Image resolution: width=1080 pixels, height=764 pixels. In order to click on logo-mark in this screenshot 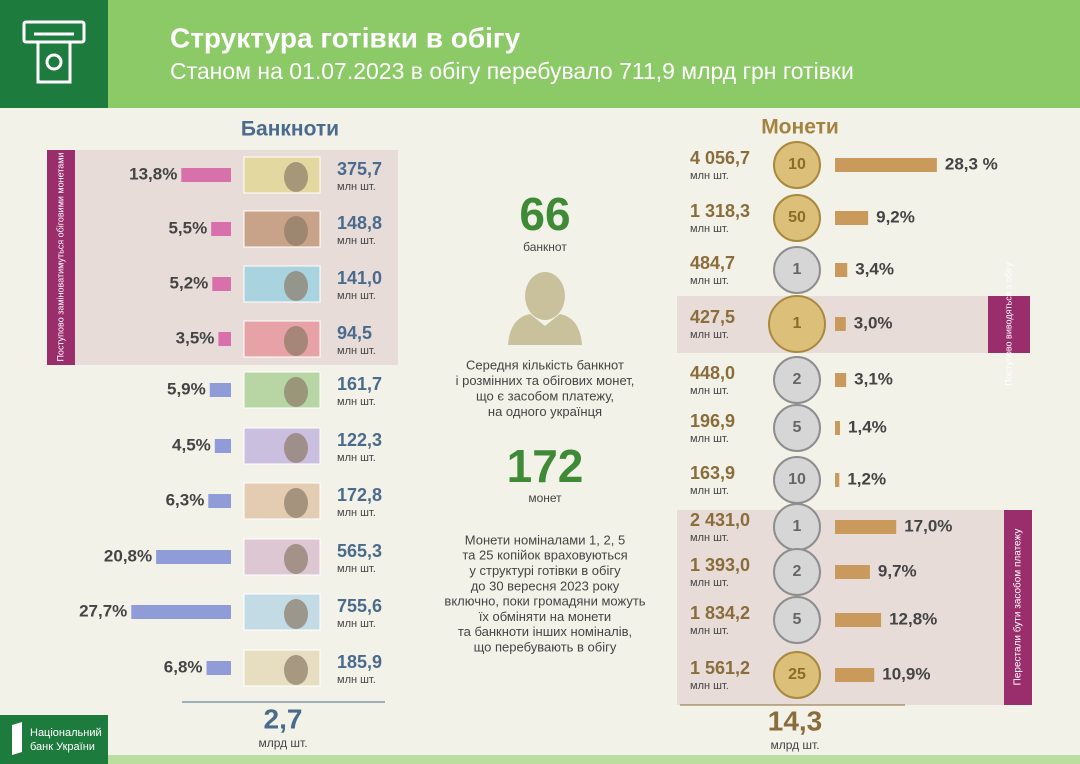, I will do `click(17, 738)`.